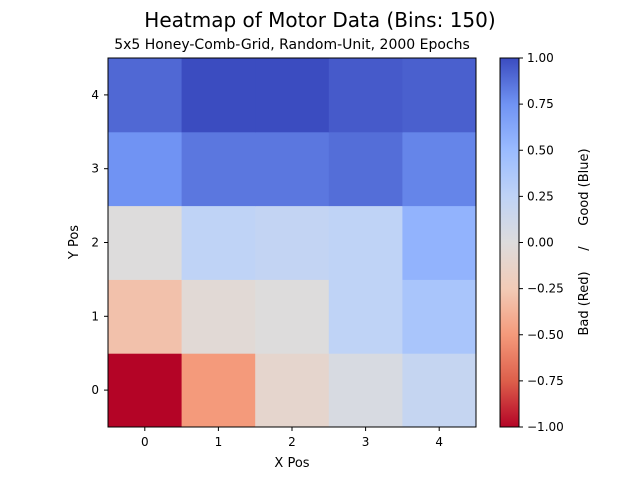 The height and width of the screenshot is (480, 640). I want to click on x-tick-label: 3, so click(366, 442).